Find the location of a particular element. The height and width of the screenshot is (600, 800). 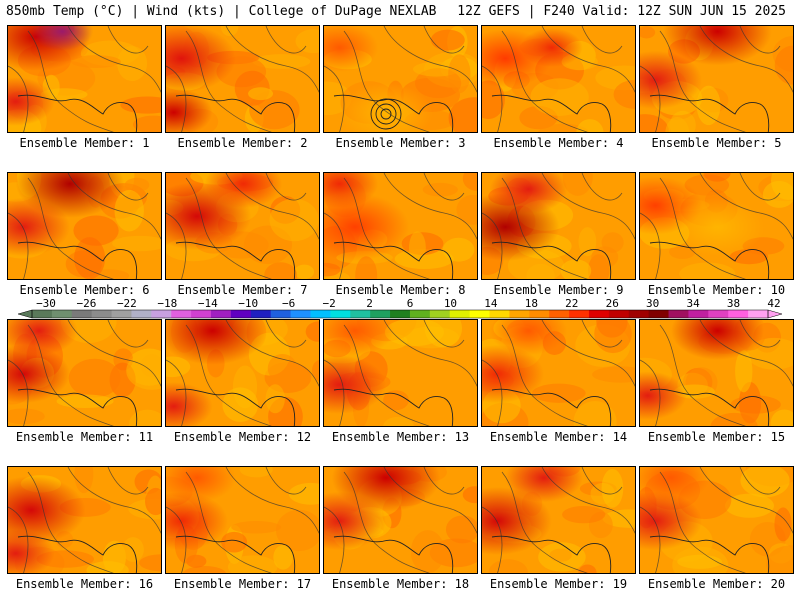

colorbar-max-arrow is located at coordinates (775, 314).